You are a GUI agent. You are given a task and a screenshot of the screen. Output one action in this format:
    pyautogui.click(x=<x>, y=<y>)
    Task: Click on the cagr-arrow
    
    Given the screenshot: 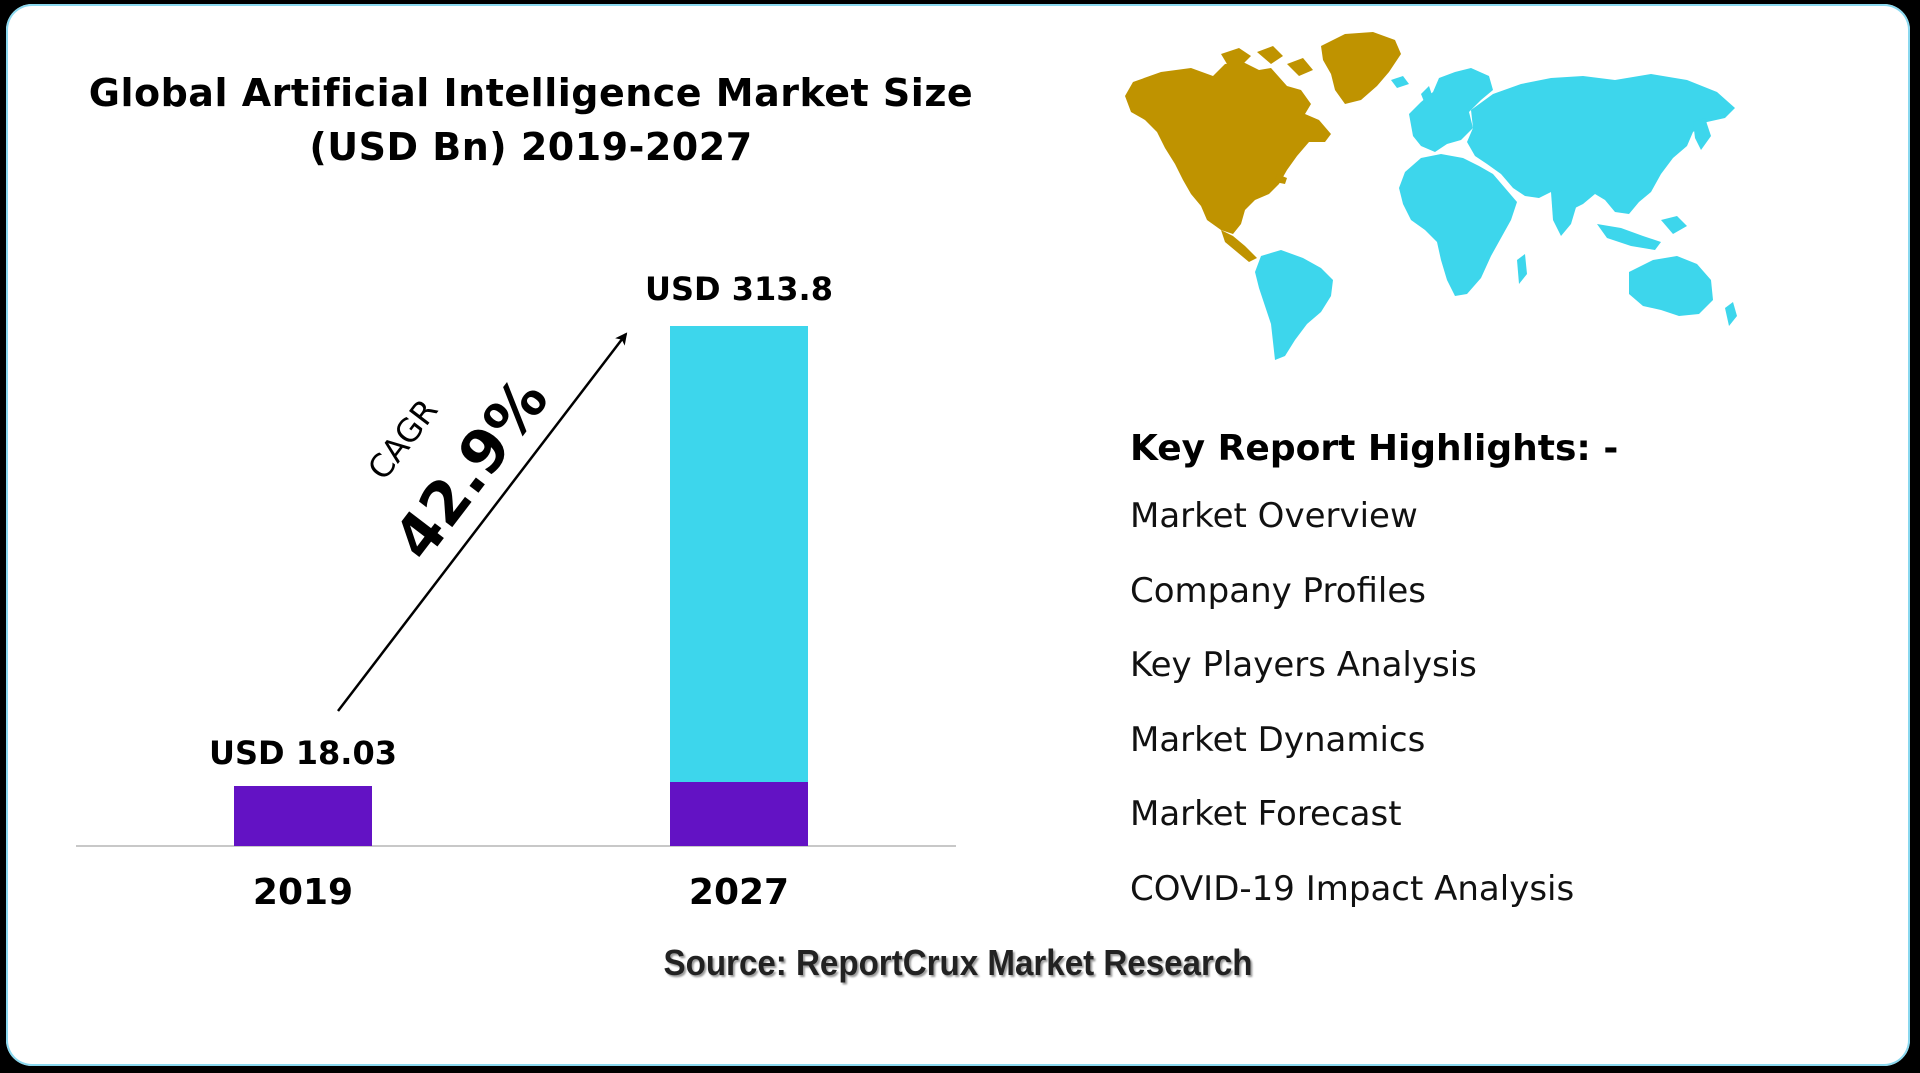 What is the action you would take?
    pyautogui.click(x=482, y=522)
    